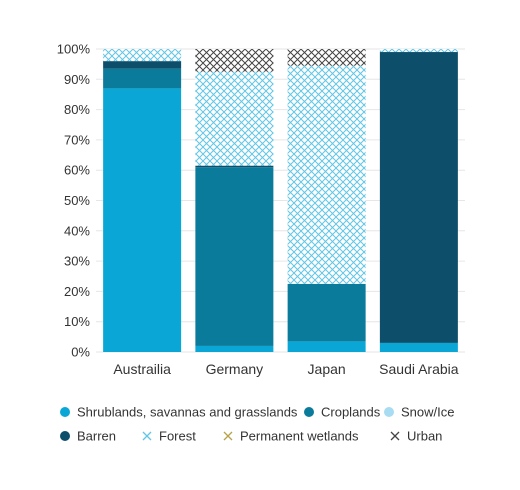 Image resolution: width=520 pixels, height=490 pixels. What do you see at coordinates (187, 412) in the screenshot?
I see `legend-label: Shrublands, savannas and grasslands` at bounding box center [187, 412].